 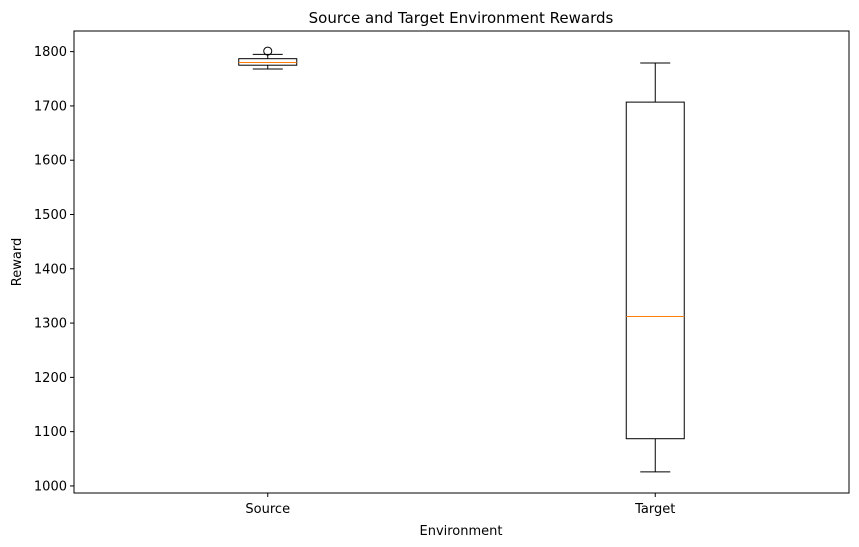 What do you see at coordinates (50, 432) in the screenshot?
I see `y-tick-label: 1100` at bounding box center [50, 432].